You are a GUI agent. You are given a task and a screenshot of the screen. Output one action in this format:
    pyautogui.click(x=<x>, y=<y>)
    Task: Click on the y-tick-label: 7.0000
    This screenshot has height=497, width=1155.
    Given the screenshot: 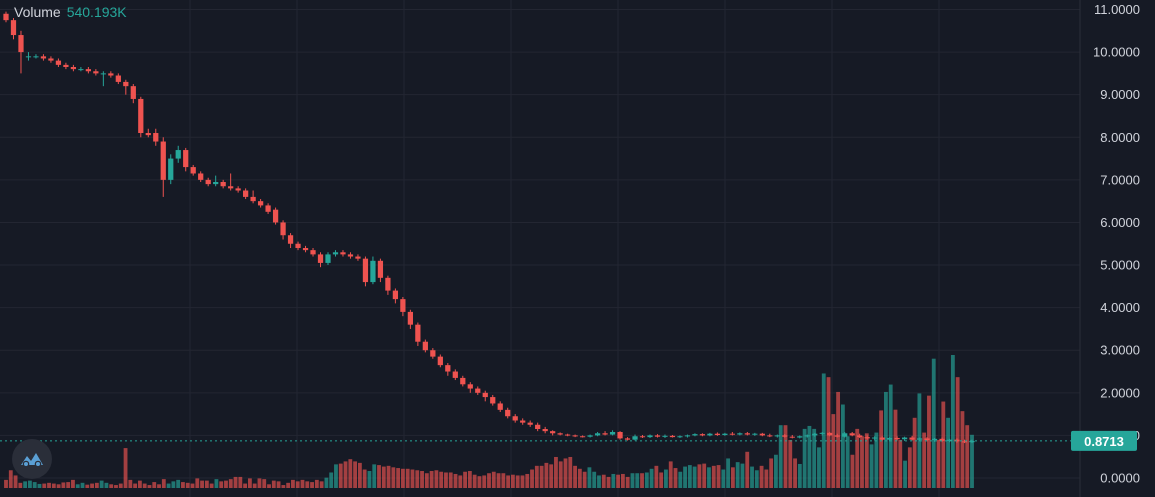 What is the action you would take?
    pyautogui.click(x=1120, y=179)
    